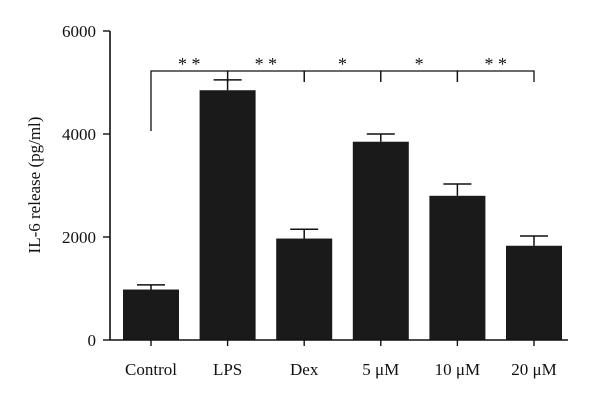  What do you see at coordinates (457, 369) in the screenshot?
I see `x-tick-label: 10 μM` at bounding box center [457, 369].